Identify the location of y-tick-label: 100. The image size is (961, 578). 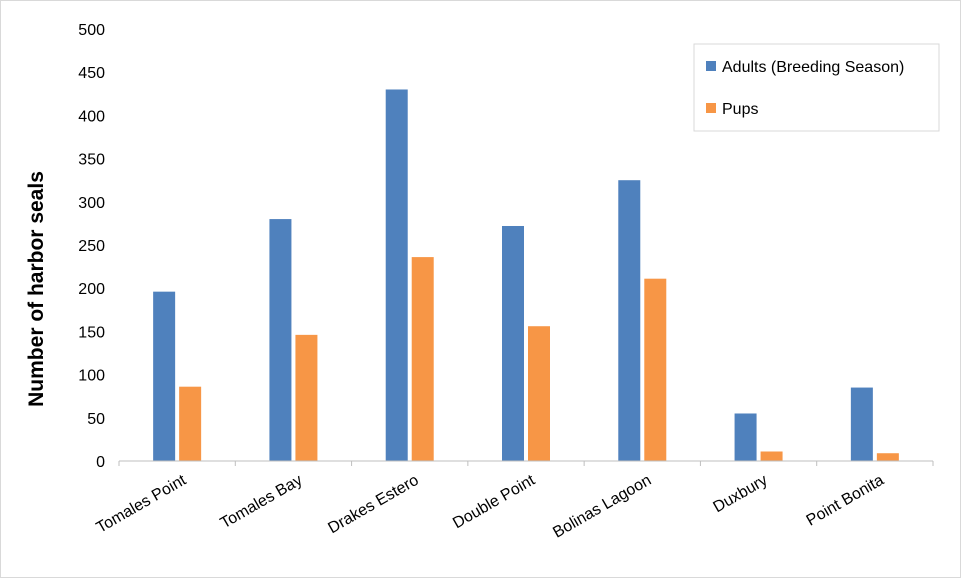
(91, 376).